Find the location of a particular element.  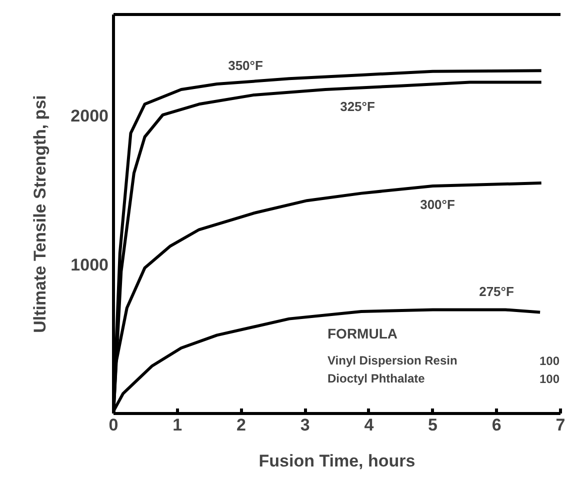

annotation: FORMULA is located at coordinates (363, 334).